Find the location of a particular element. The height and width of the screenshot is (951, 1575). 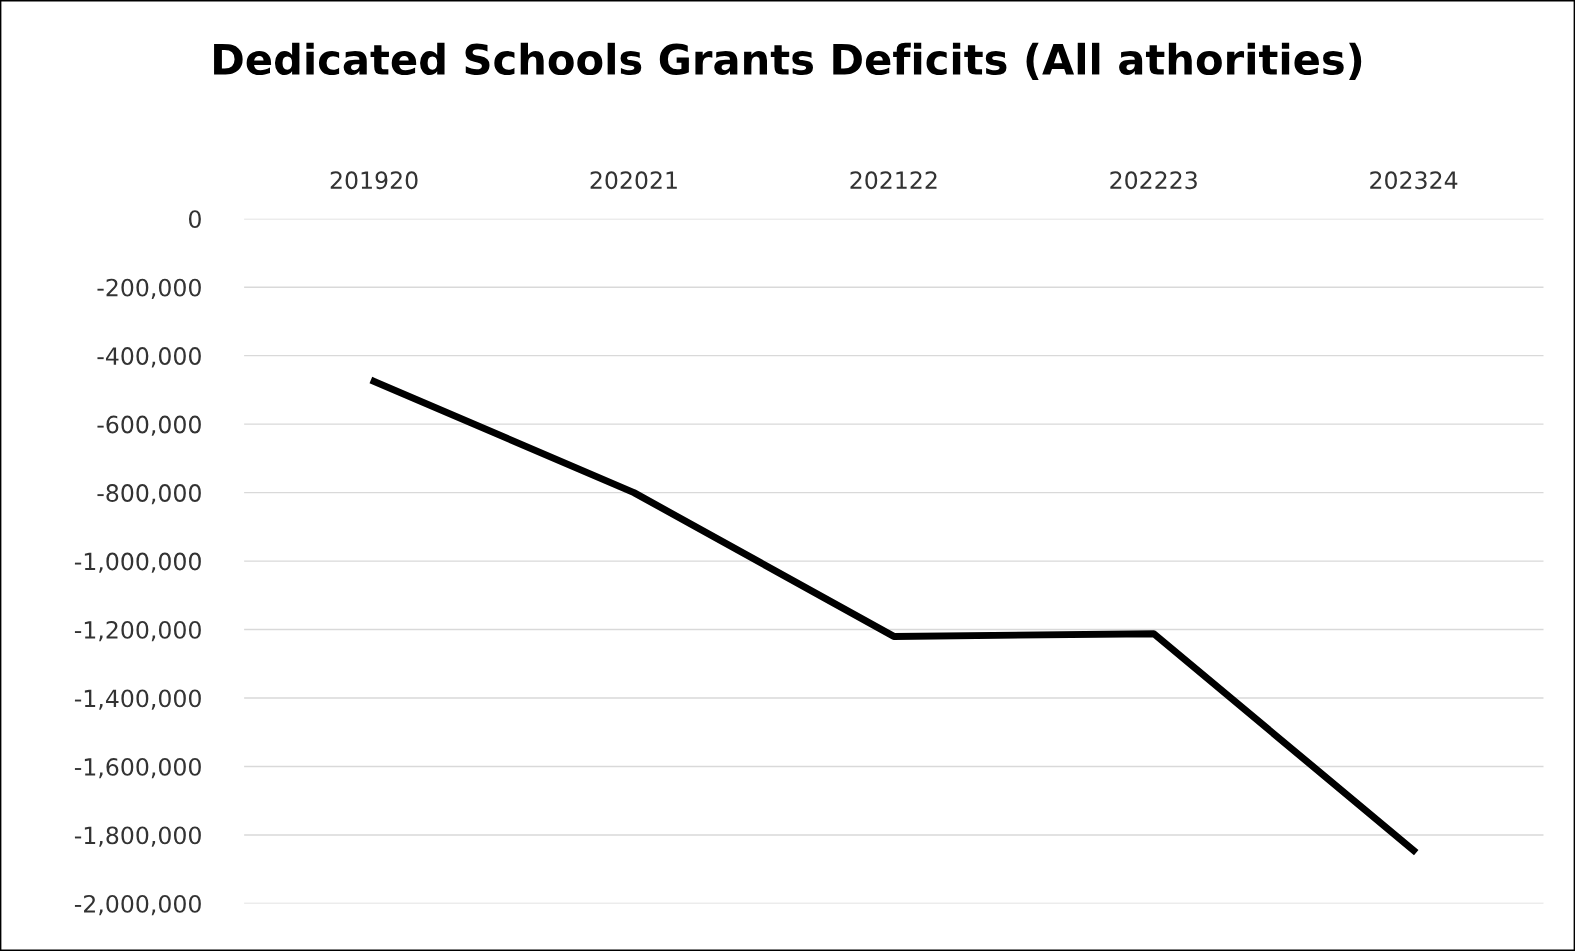

y-tick-label: -1,800,000 is located at coordinates (137, 836).